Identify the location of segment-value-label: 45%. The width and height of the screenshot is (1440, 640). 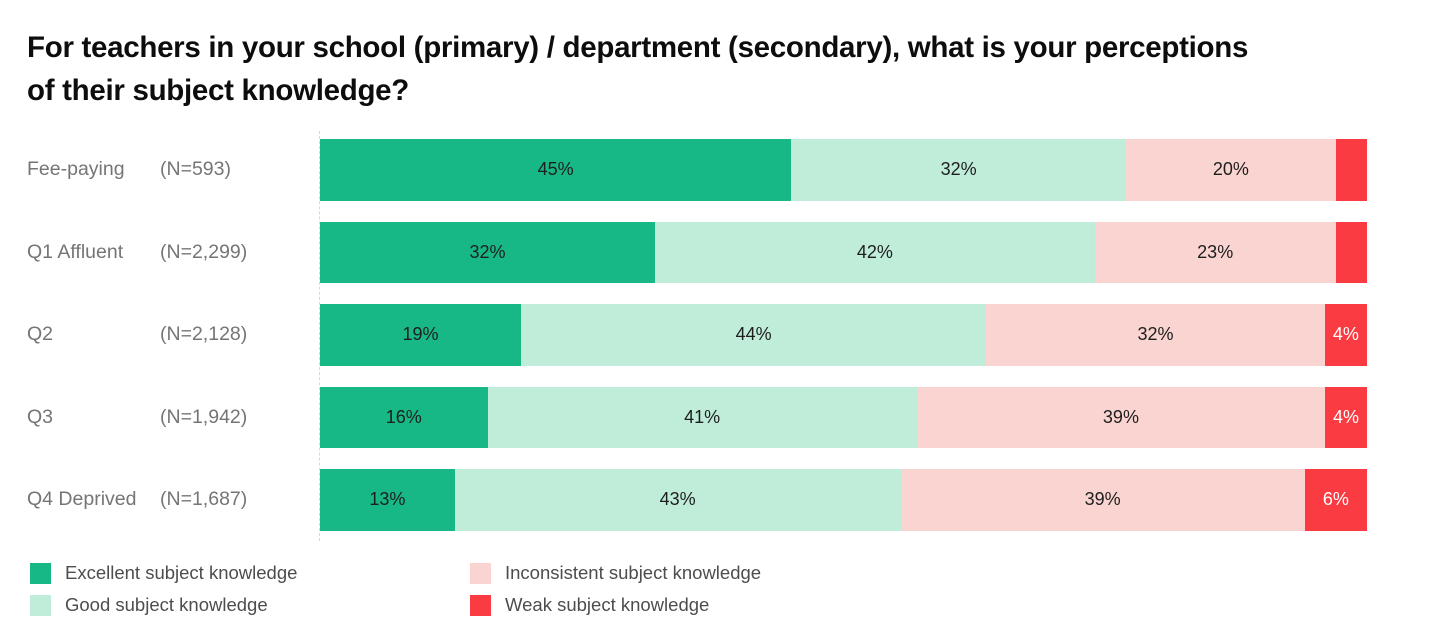
(555, 169).